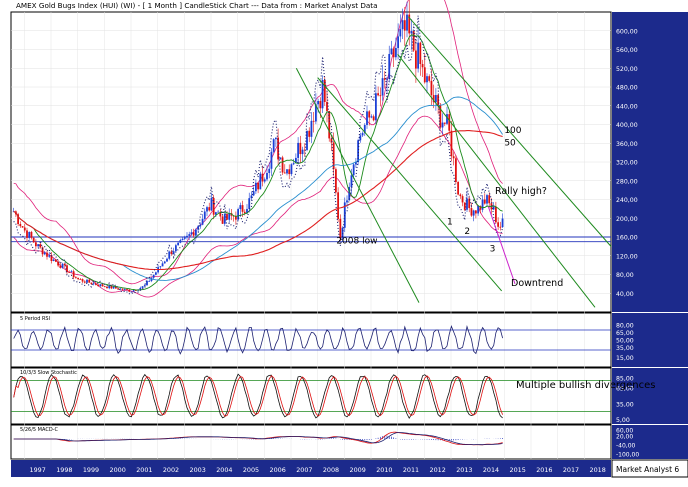  I want to click on rsi-tick-label: 80,00, so click(625, 326).